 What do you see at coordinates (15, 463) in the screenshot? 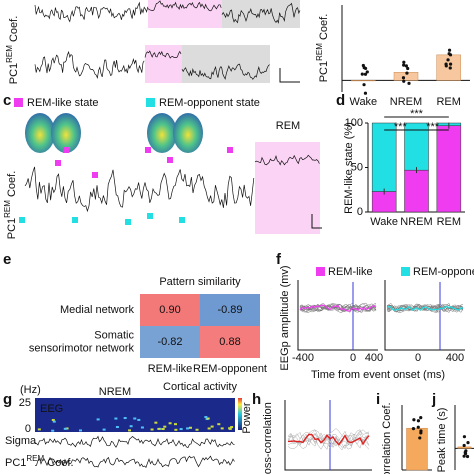
I see `label-part: PC1` at bounding box center [15, 463].